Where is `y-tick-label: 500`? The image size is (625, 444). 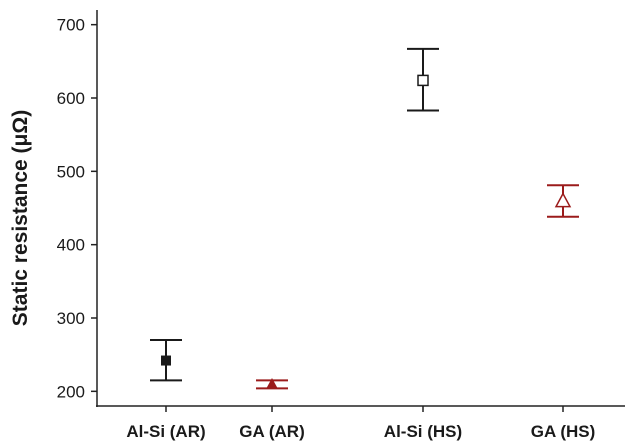
y-tick-label: 500 is located at coordinates (71, 171).